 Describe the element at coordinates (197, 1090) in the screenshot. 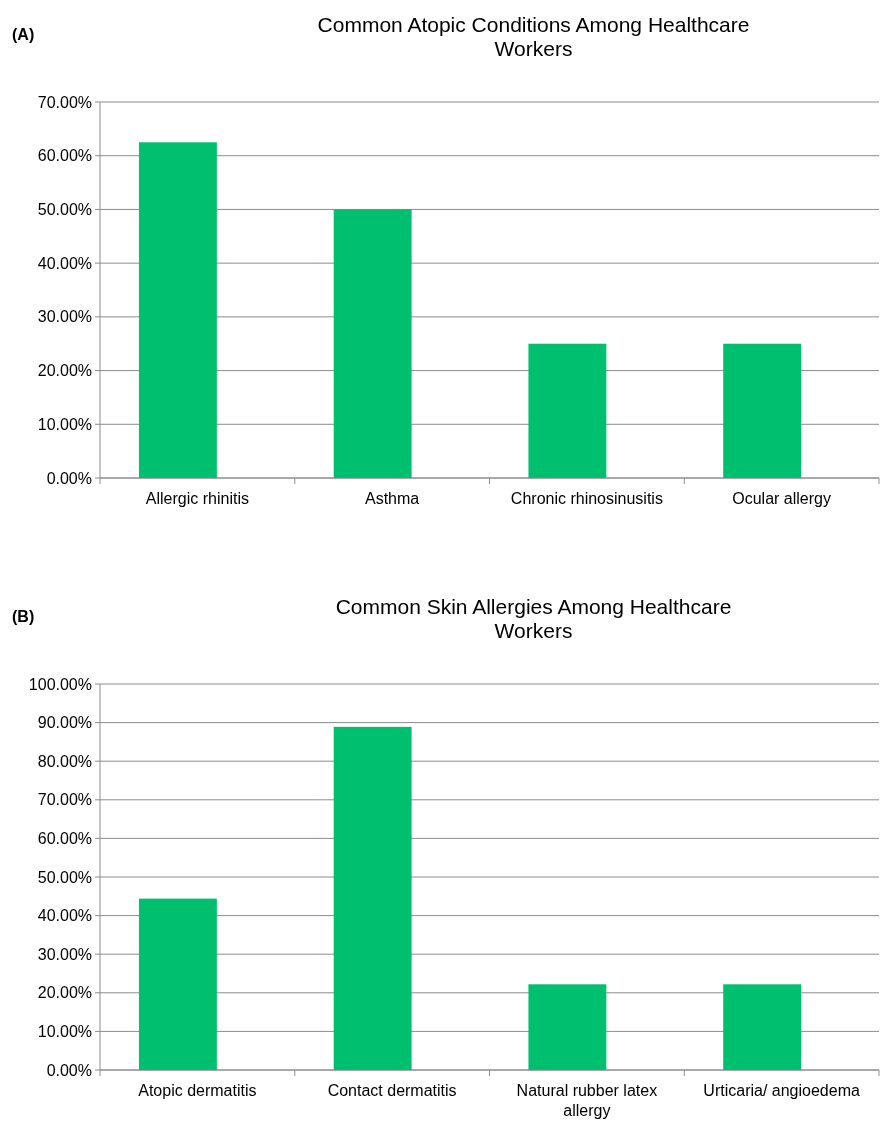

I see `x-tick-label: Atopic dermatitis` at that location.